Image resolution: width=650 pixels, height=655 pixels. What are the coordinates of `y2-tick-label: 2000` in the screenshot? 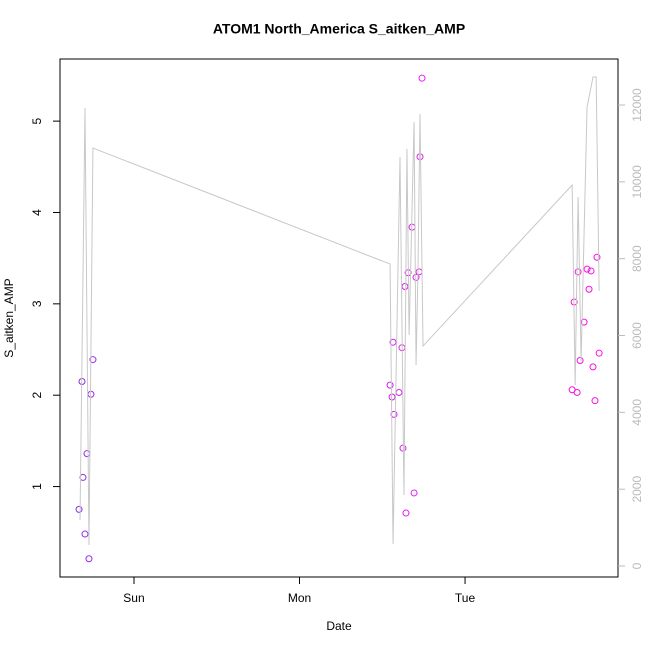 It's located at (637, 489).